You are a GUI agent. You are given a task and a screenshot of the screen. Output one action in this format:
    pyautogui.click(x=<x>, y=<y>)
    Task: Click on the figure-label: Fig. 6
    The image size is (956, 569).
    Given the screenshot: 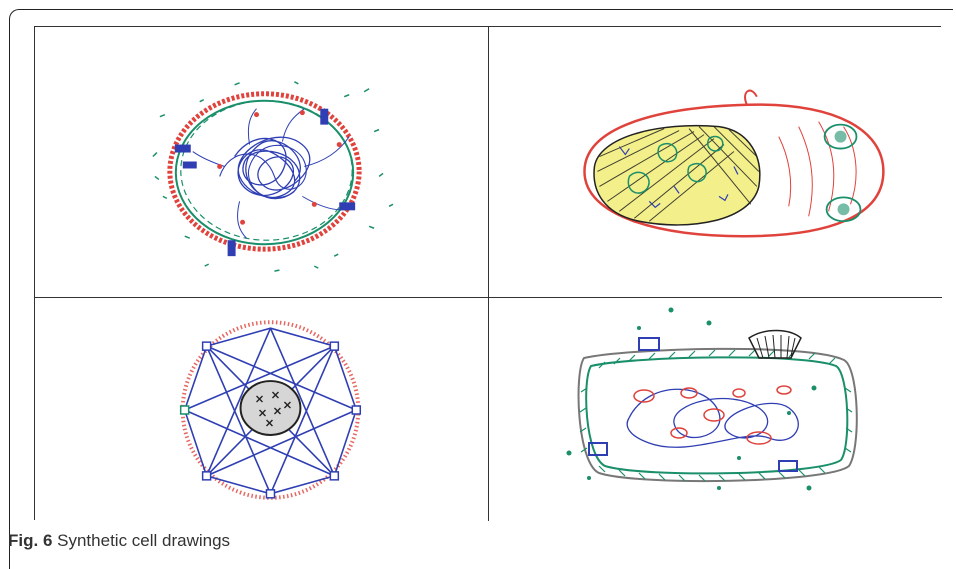 What is the action you would take?
    pyautogui.click(x=30, y=540)
    